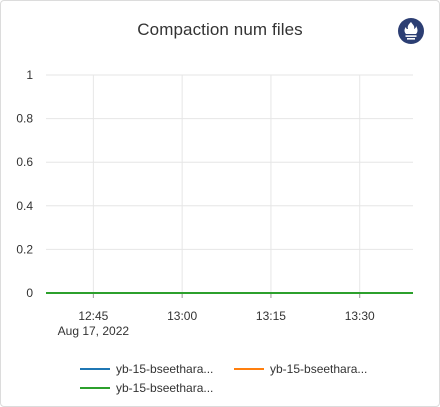 Image resolution: width=440 pixels, height=407 pixels. Describe the element at coordinates (24, 249) in the screenshot. I see `y-tick-label: 0.2` at that location.